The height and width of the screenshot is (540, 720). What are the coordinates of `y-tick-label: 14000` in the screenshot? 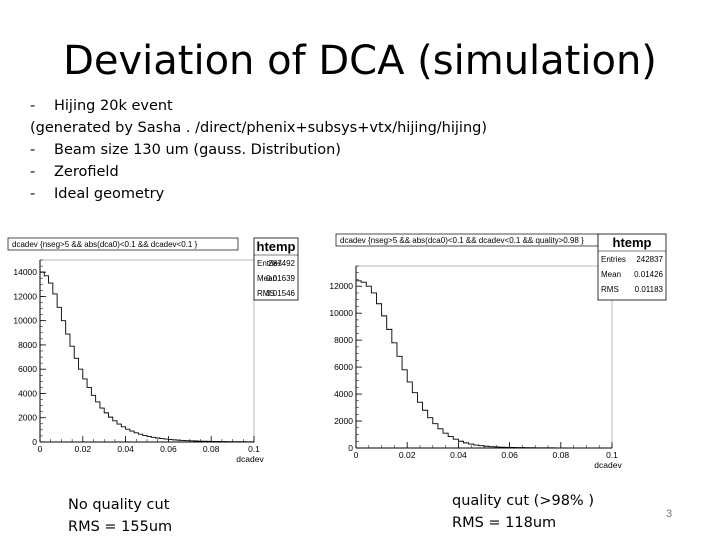 It's located at (25, 272).